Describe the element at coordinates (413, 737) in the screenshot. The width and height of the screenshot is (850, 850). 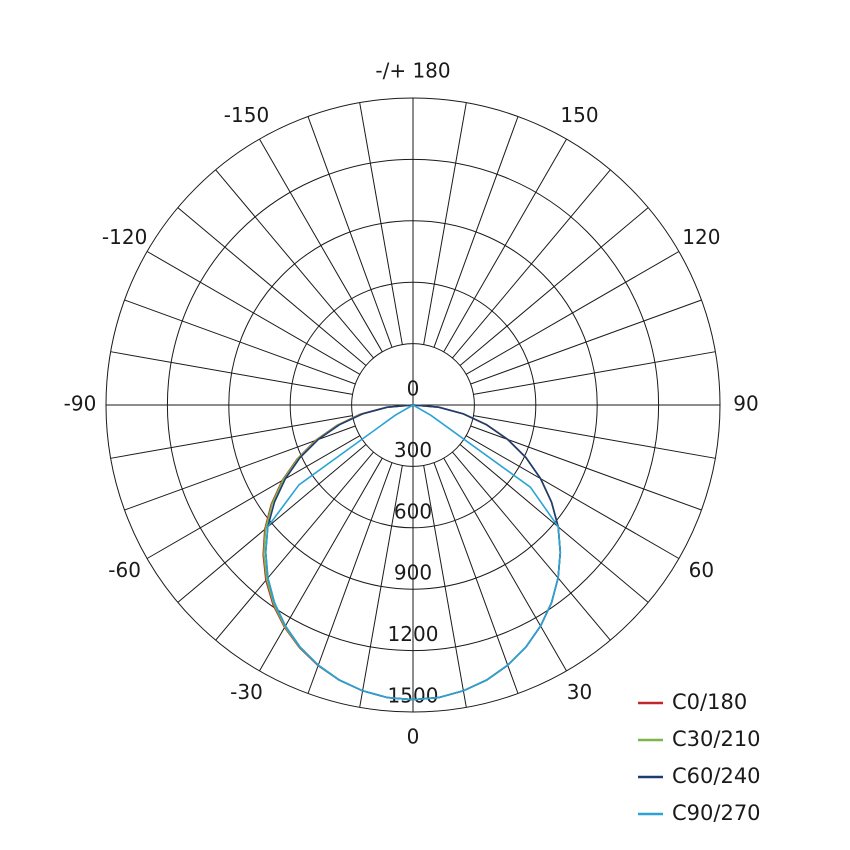
I see `angle-tick-label: 0` at that location.